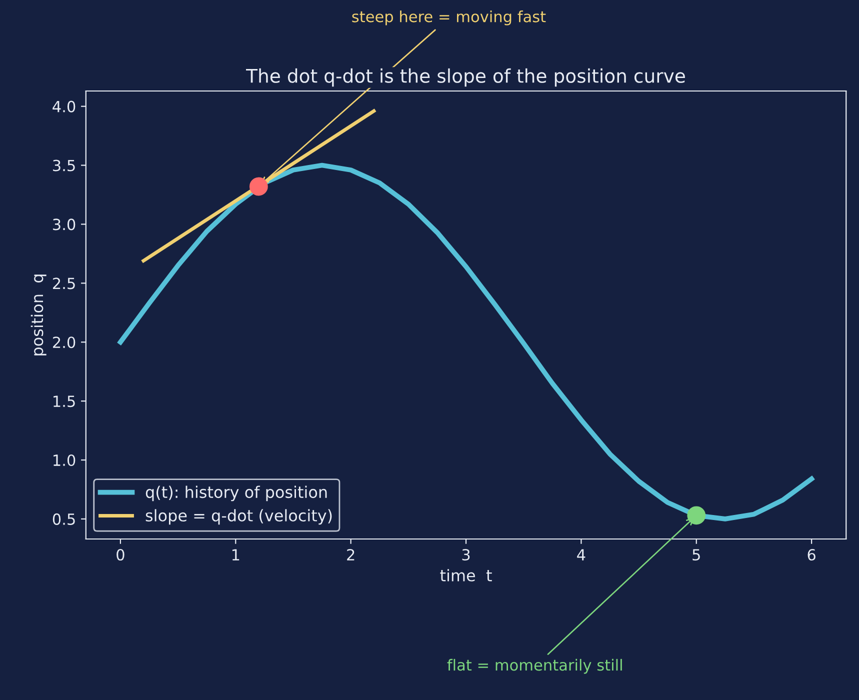 This screenshot has width=859, height=700. I want to click on x-tick-label: 1, so click(236, 554).